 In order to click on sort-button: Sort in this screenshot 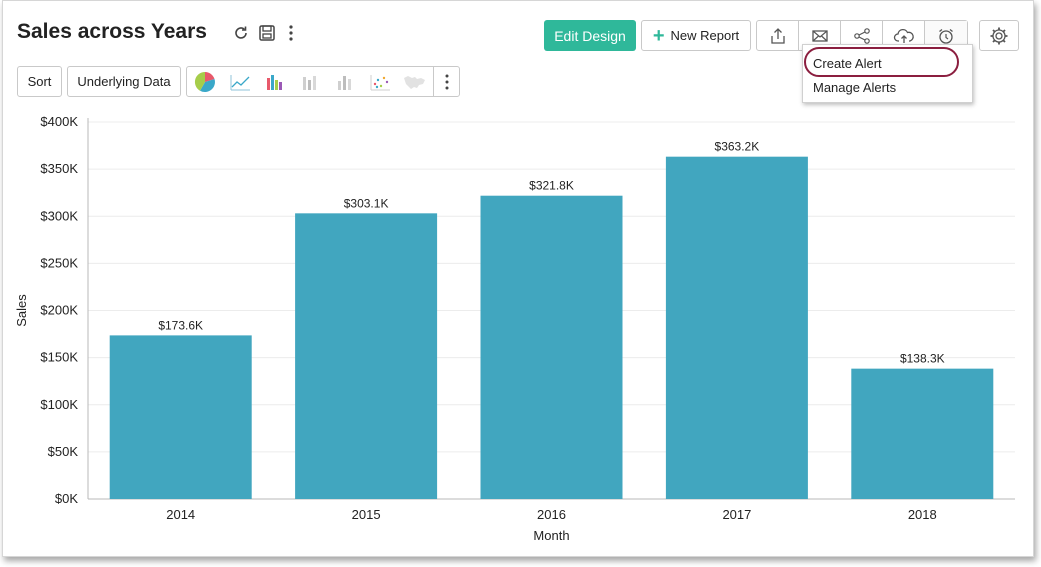, I will do `click(39, 81)`.